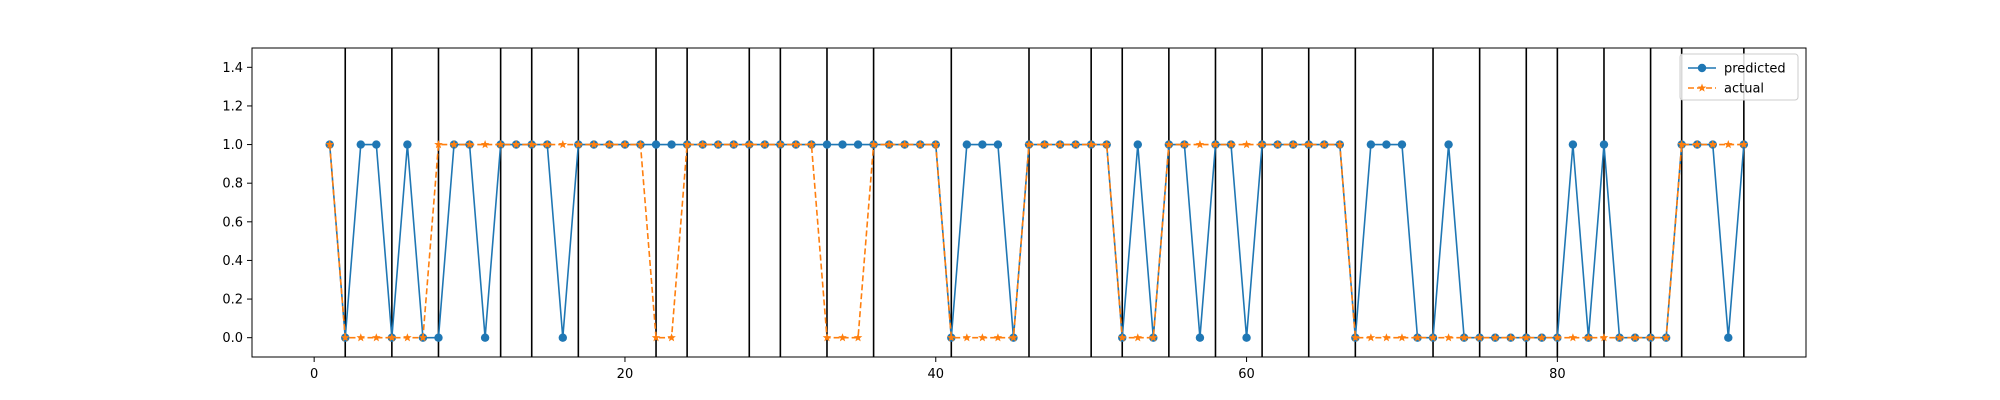 The width and height of the screenshot is (2000, 400). I want to click on x-tick-label: 20, so click(625, 374).